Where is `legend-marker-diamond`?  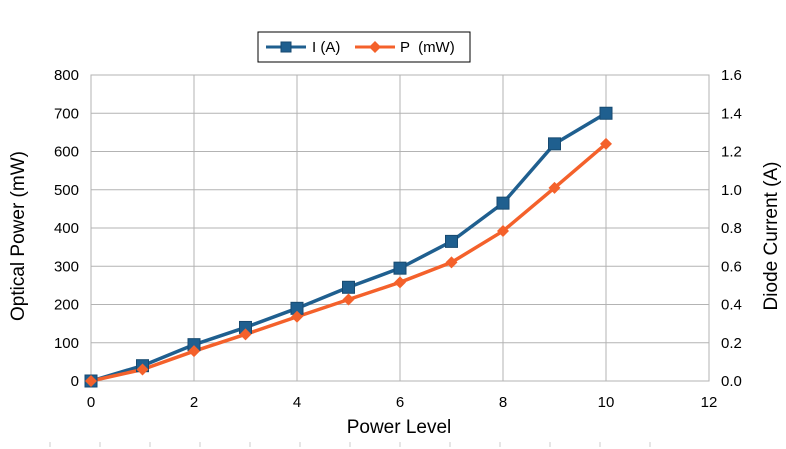
legend-marker-diamond is located at coordinates (375, 47).